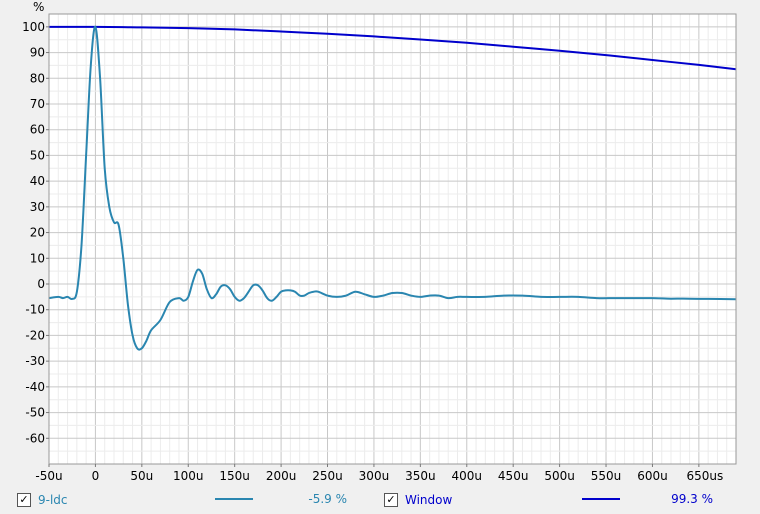 The width and height of the screenshot is (760, 514). I want to click on y-tick-label: 60, so click(37, 130).